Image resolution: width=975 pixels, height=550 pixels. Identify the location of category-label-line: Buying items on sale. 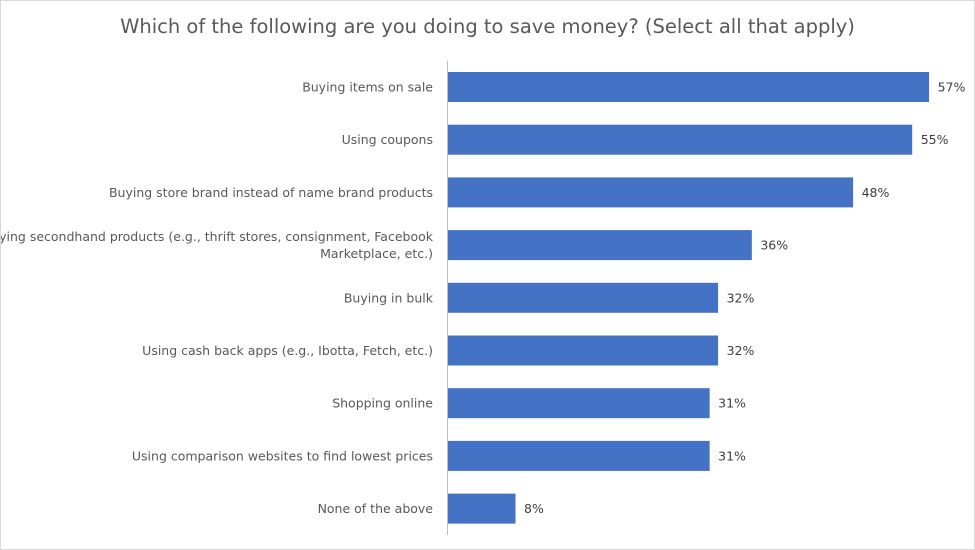
(367, 87).